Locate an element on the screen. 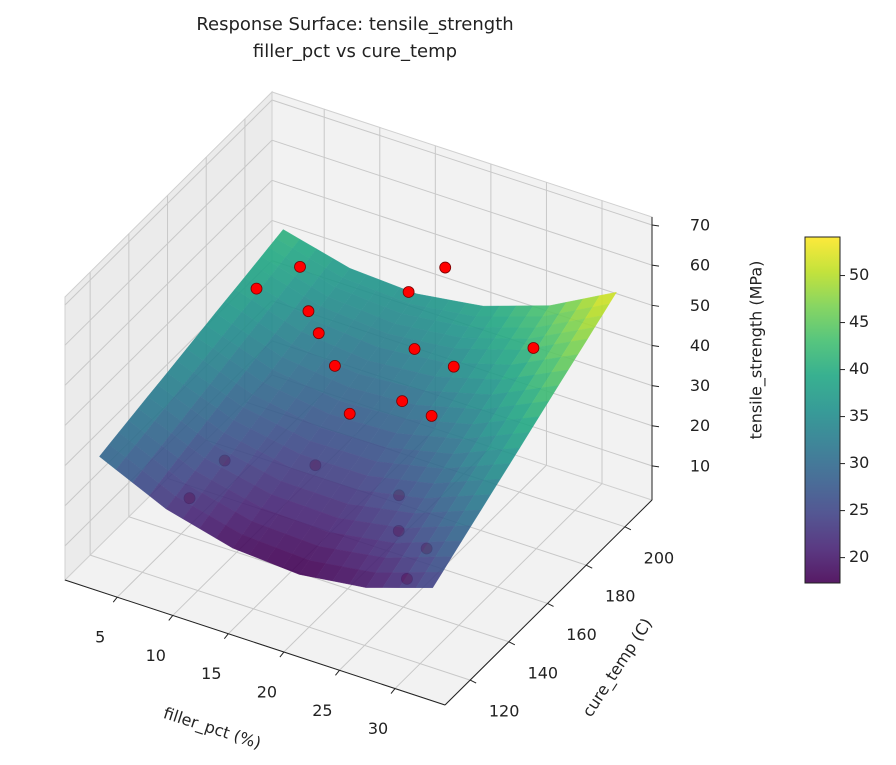 The image size is (896, 765). points-above is located at coordinates (395, 341).